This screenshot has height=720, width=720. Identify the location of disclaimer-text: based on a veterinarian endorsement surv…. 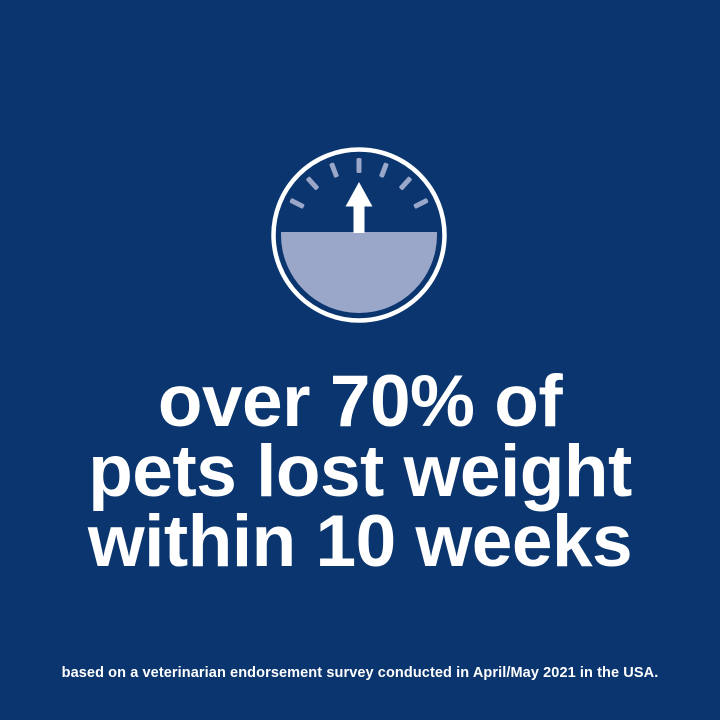
(360, 673).